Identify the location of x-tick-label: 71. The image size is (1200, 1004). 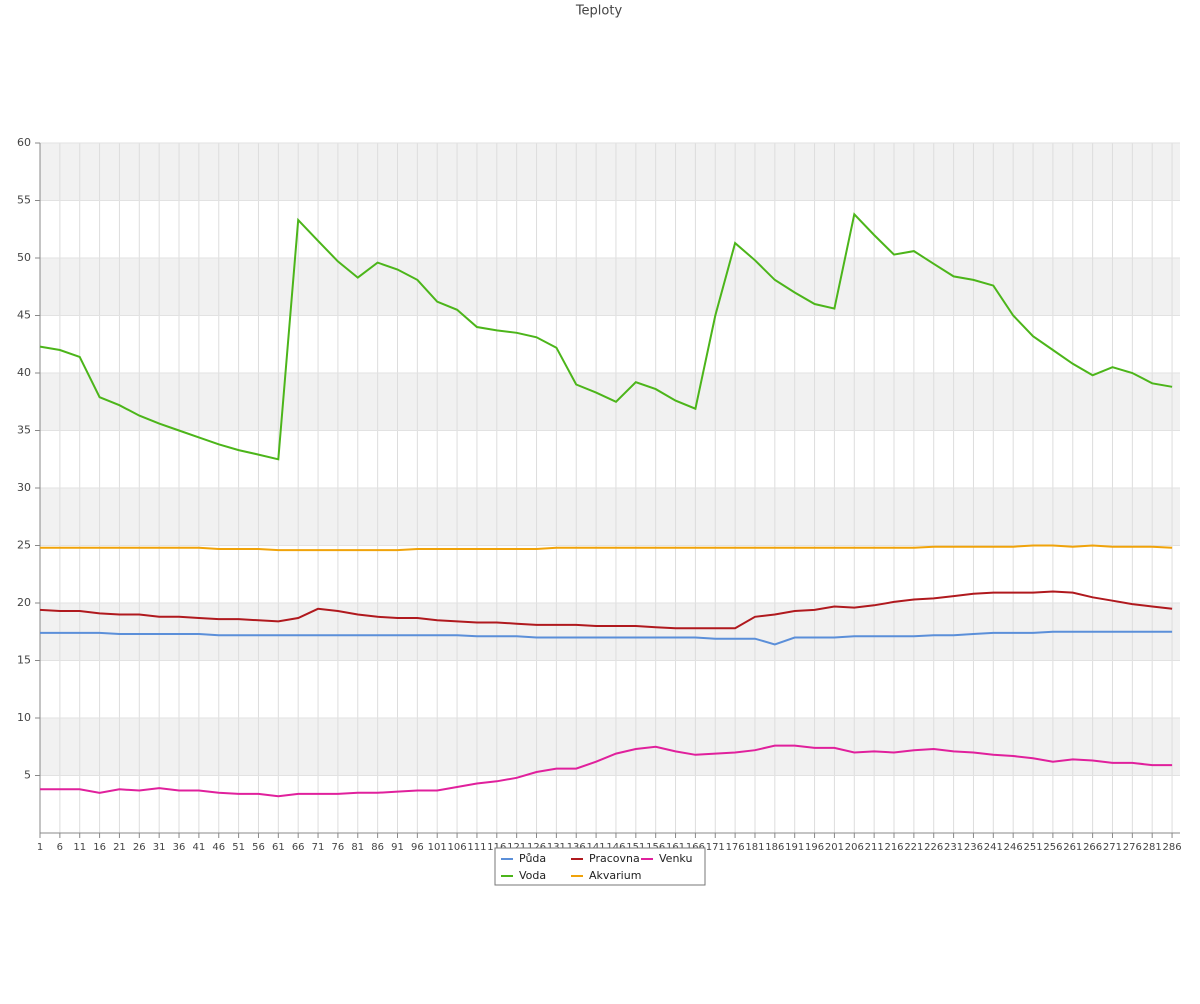
(318, 847).